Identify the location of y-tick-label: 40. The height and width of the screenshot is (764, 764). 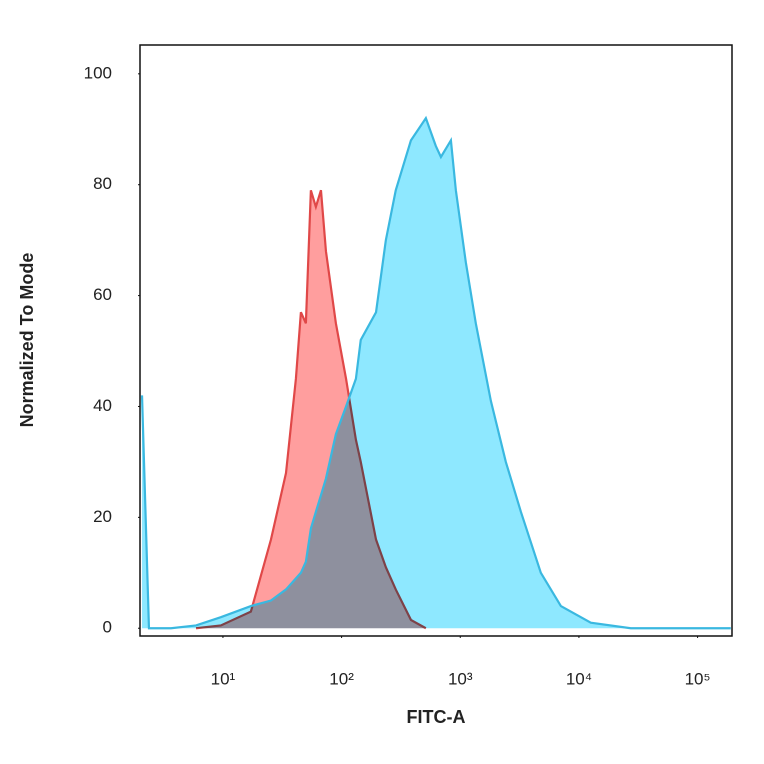
(102, 405).